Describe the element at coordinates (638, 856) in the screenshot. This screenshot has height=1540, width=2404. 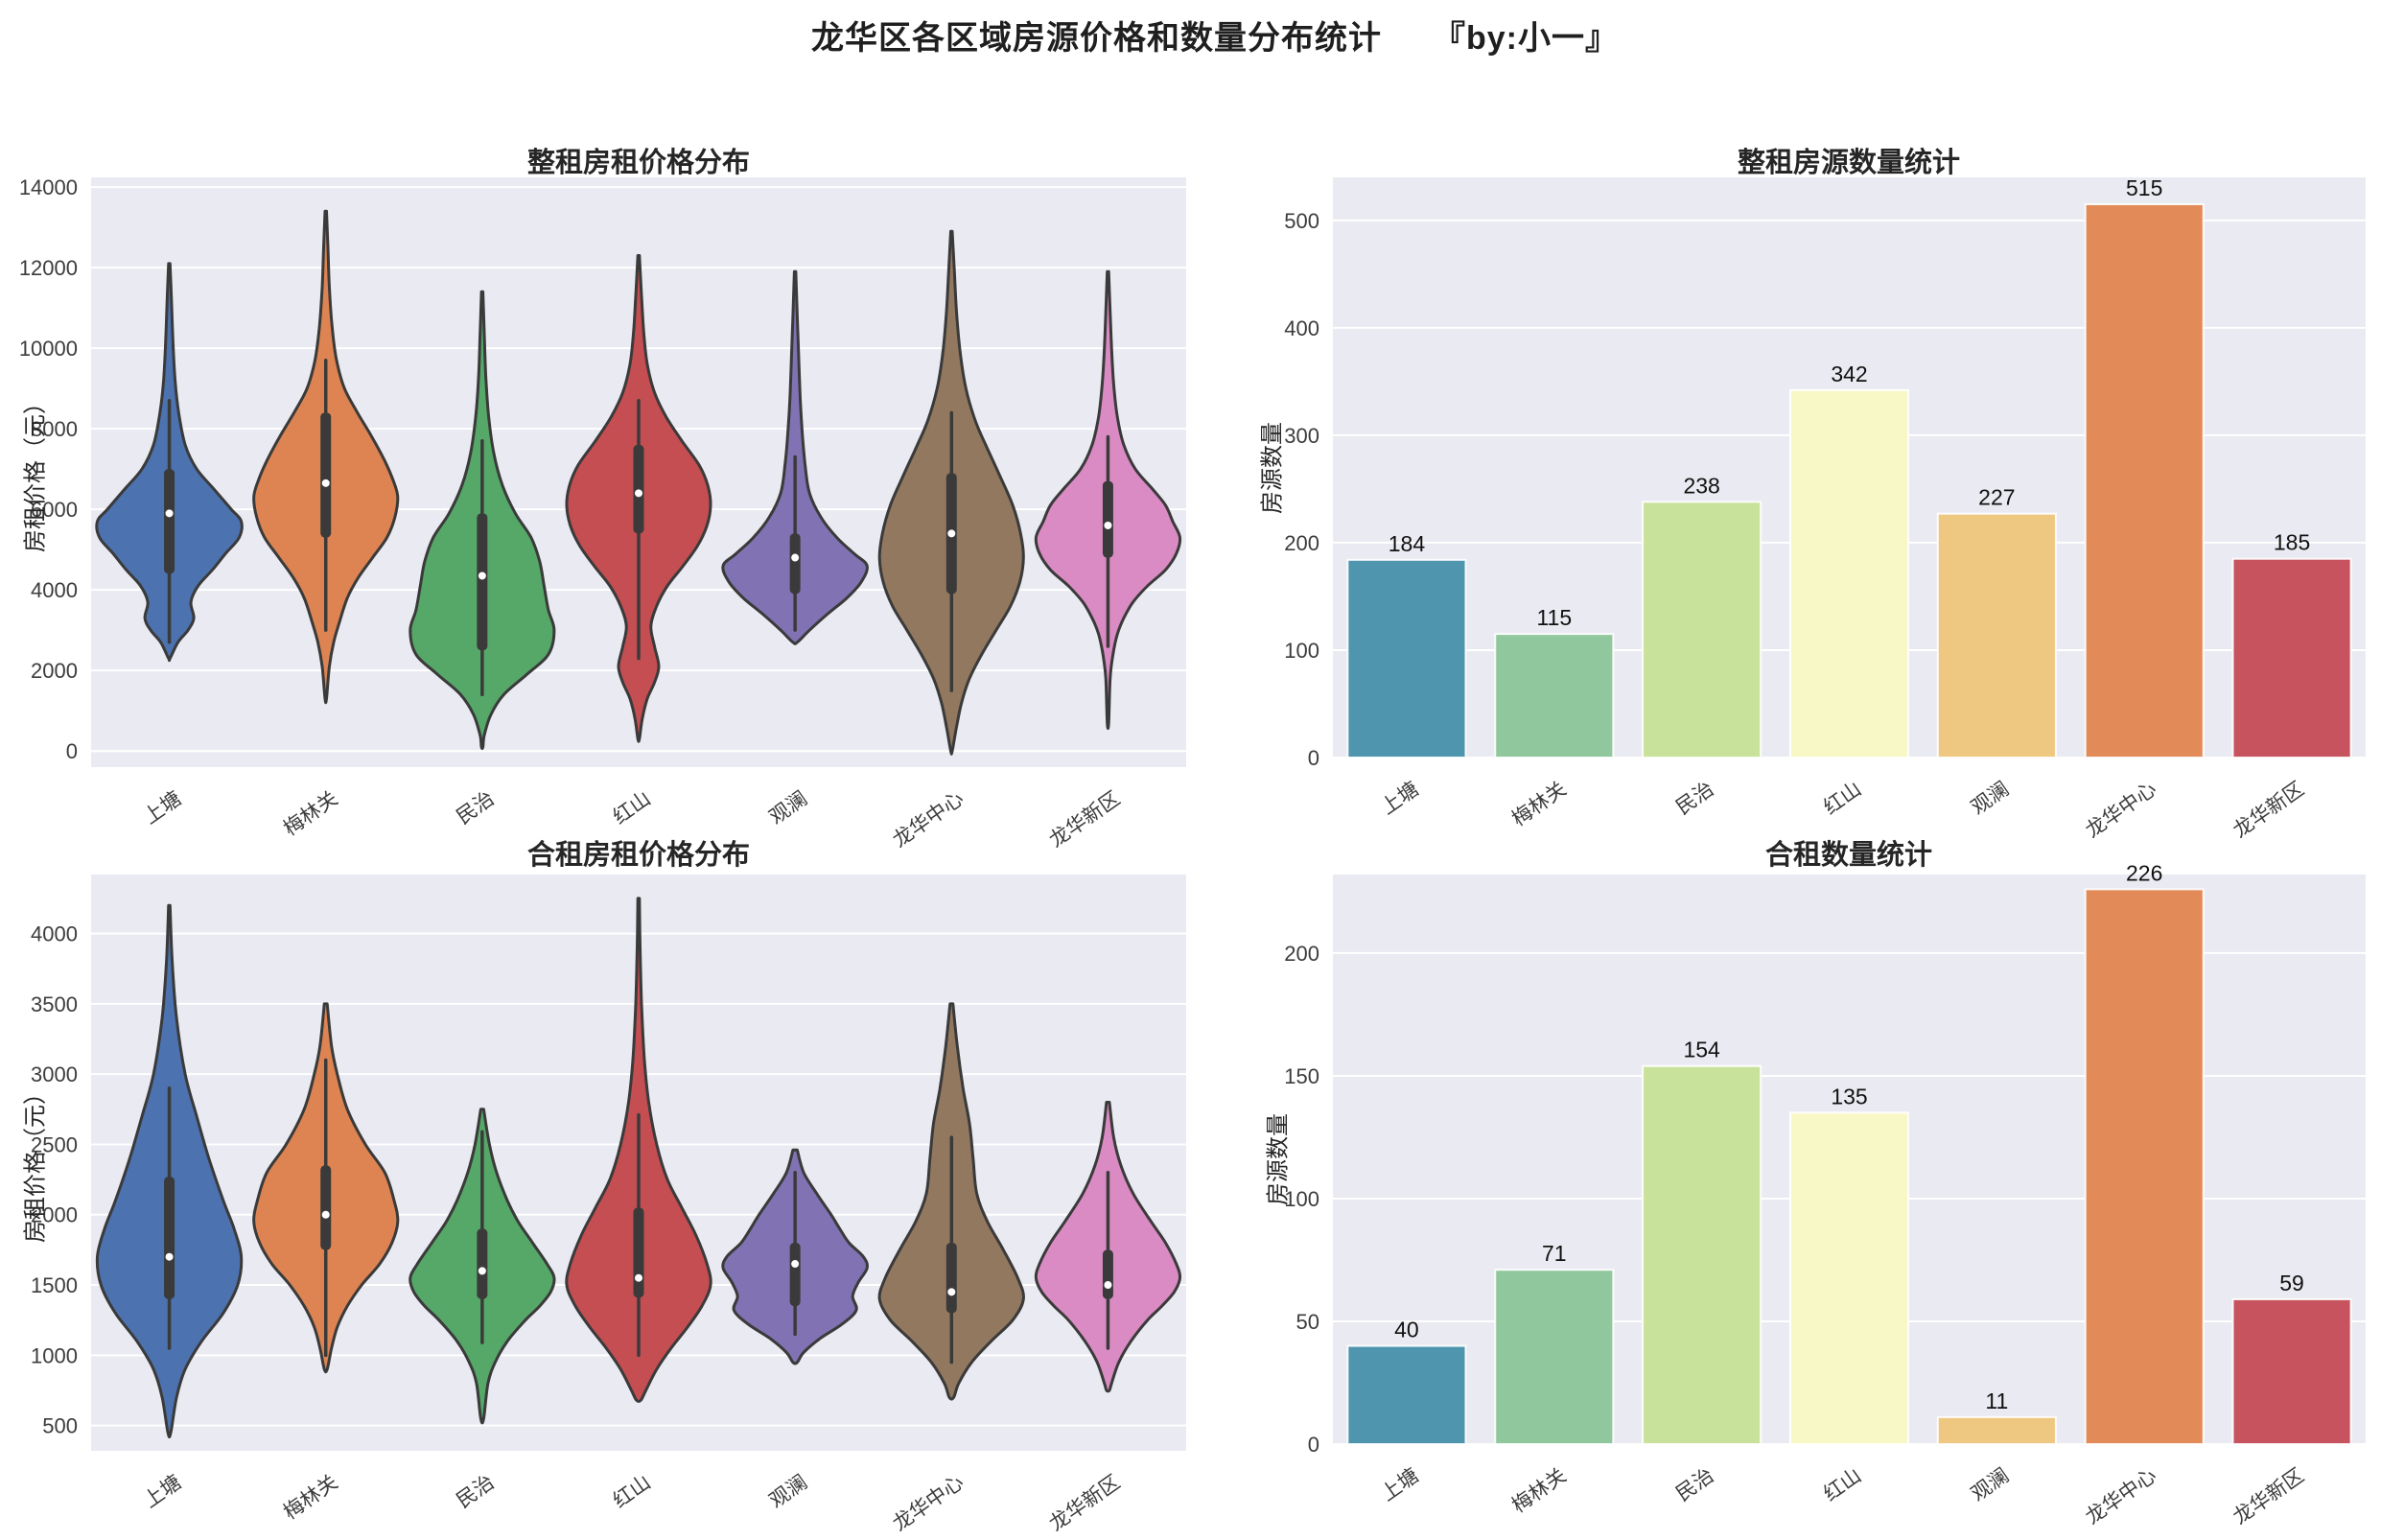
I see `violin-shared-title: 合租房租价格分布` at that location.